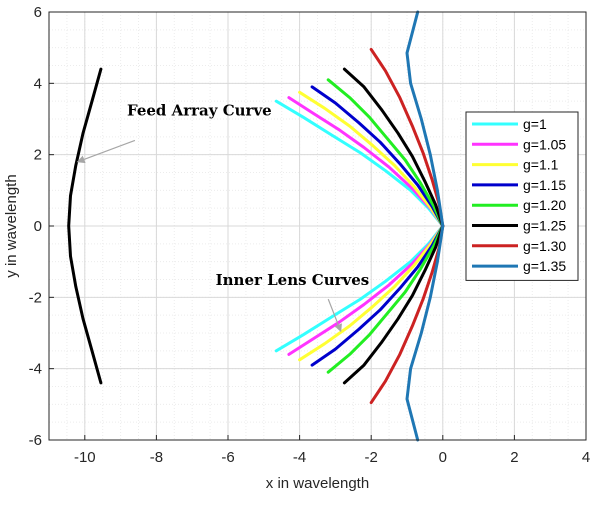  I want to click on x-tick-label: 4, so click(586, 457).